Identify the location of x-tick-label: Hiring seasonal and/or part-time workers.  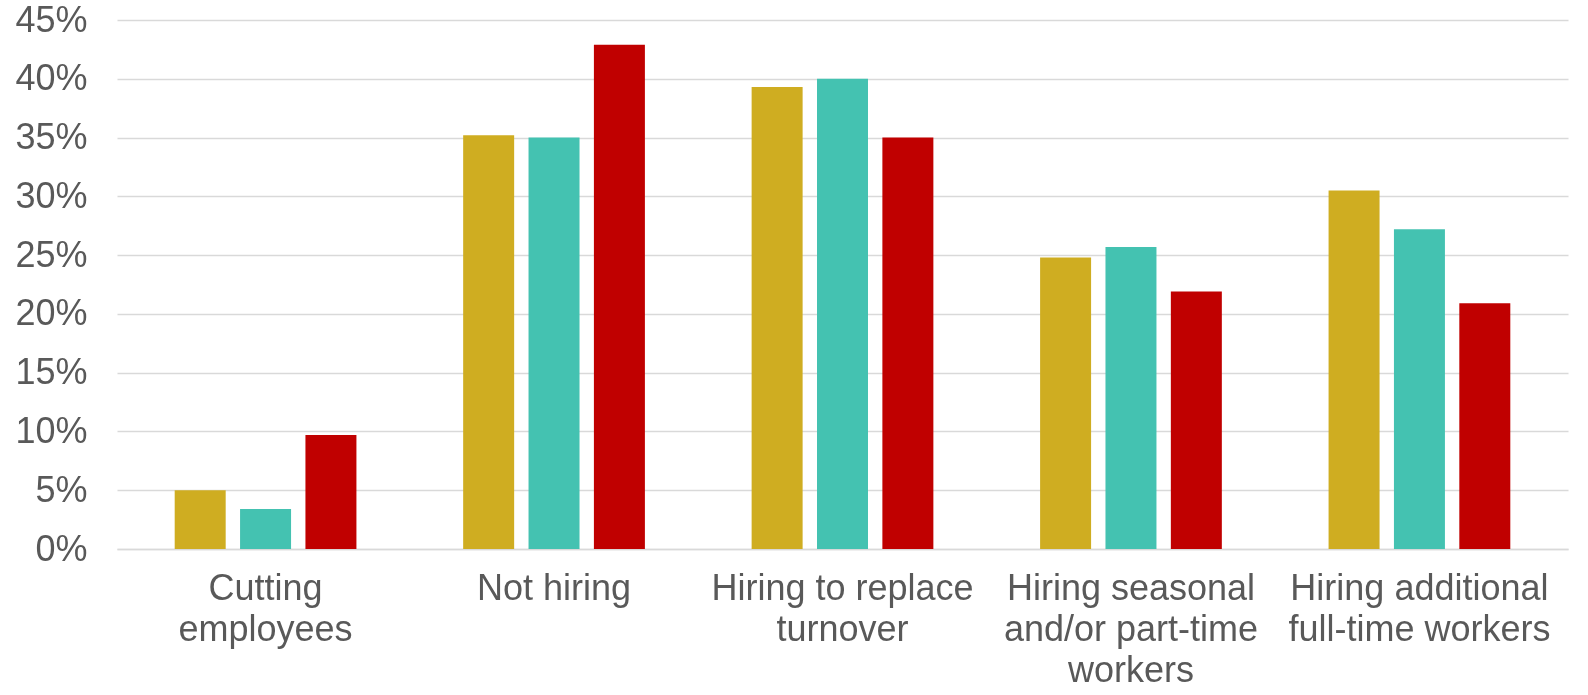
(1131, 628).